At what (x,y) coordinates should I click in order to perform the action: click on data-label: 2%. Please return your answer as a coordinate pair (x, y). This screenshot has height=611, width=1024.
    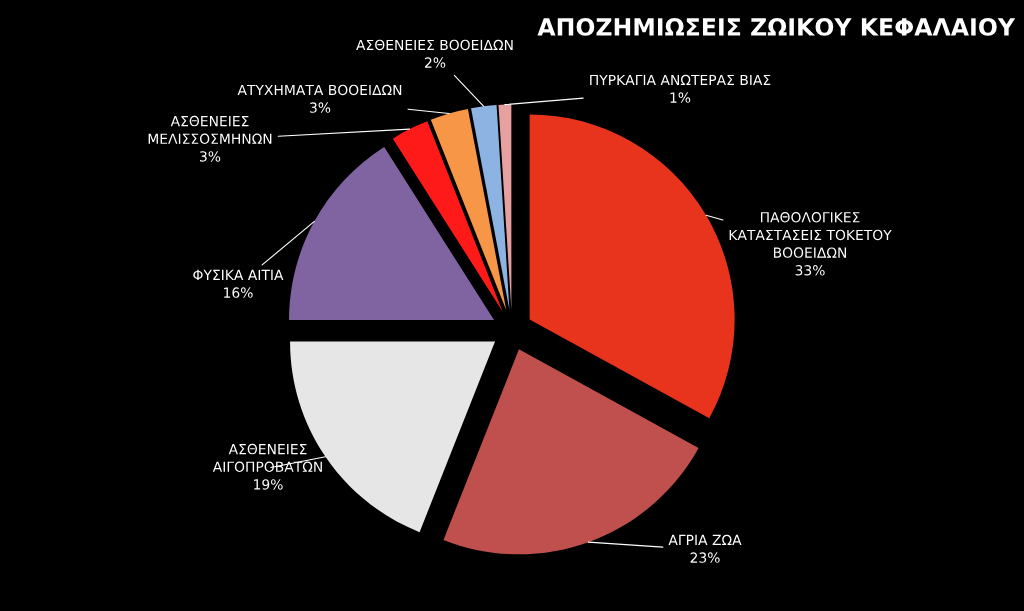
    Looking at the image, I should click on (435, 62).